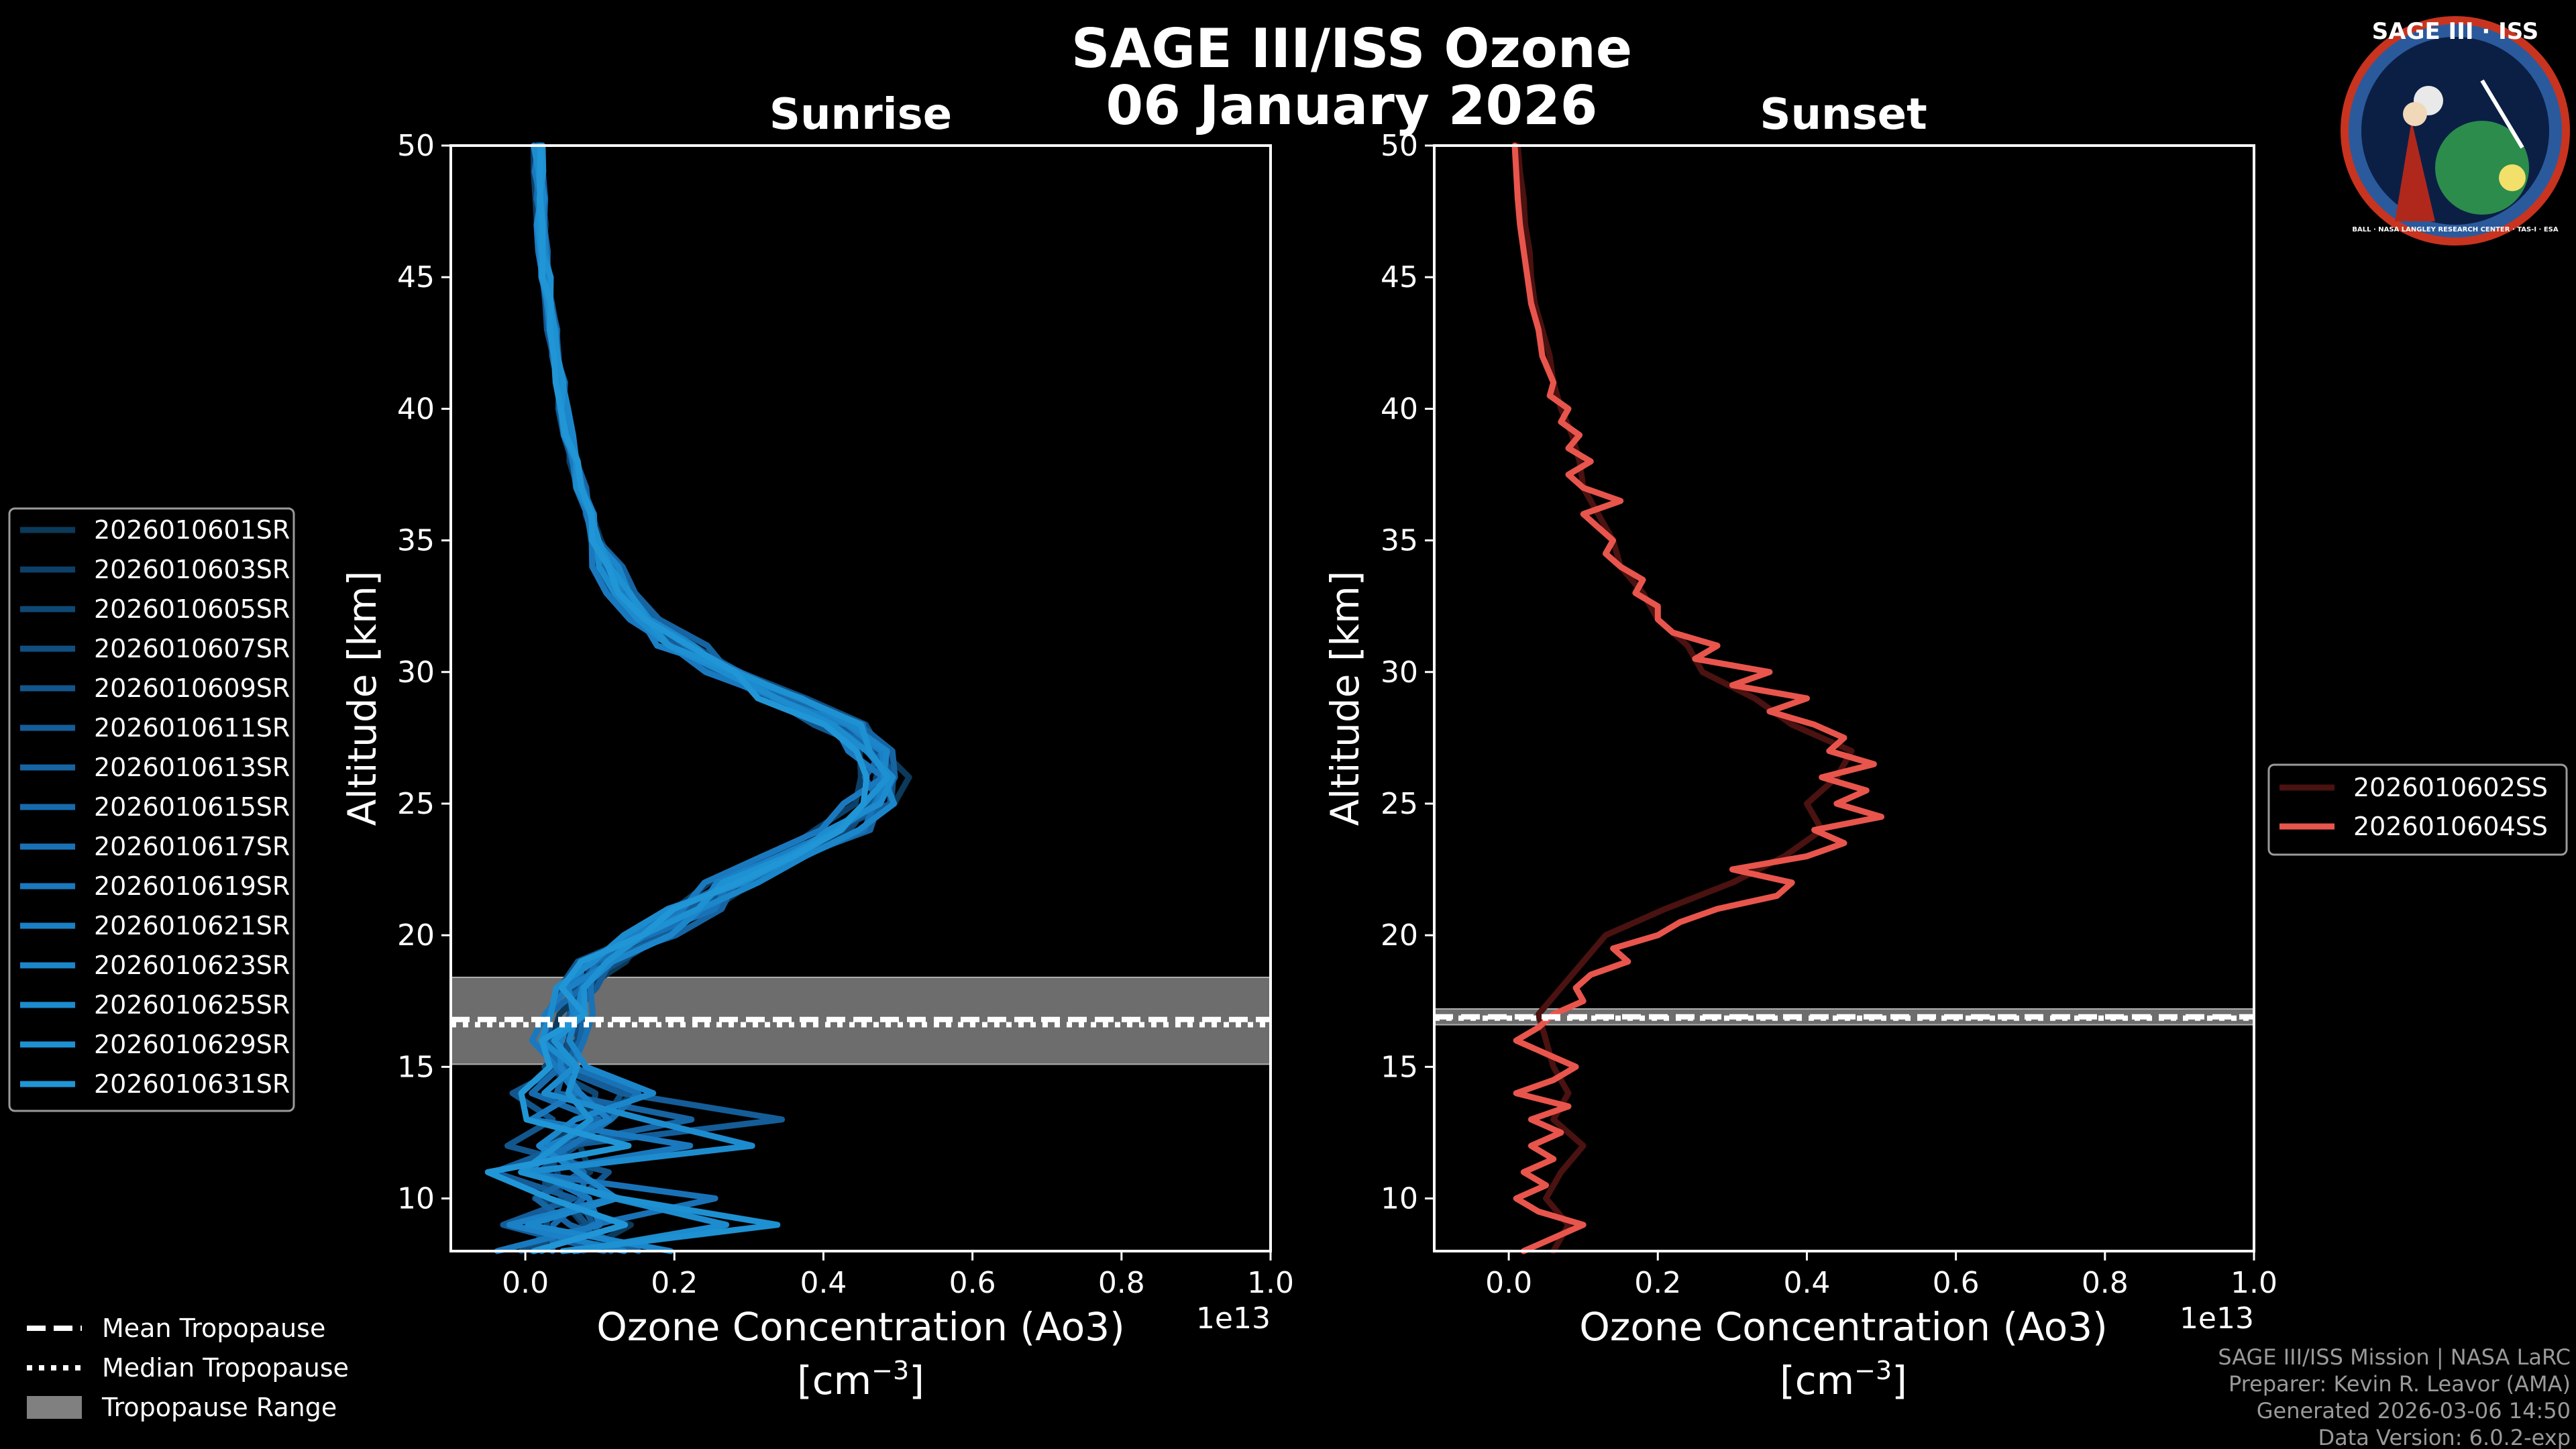 Image resolution: width=2576 pixels, height=1449 pixels. I want to click on sunrise-legend-label: 2026010629SR, so click(192, 1044).